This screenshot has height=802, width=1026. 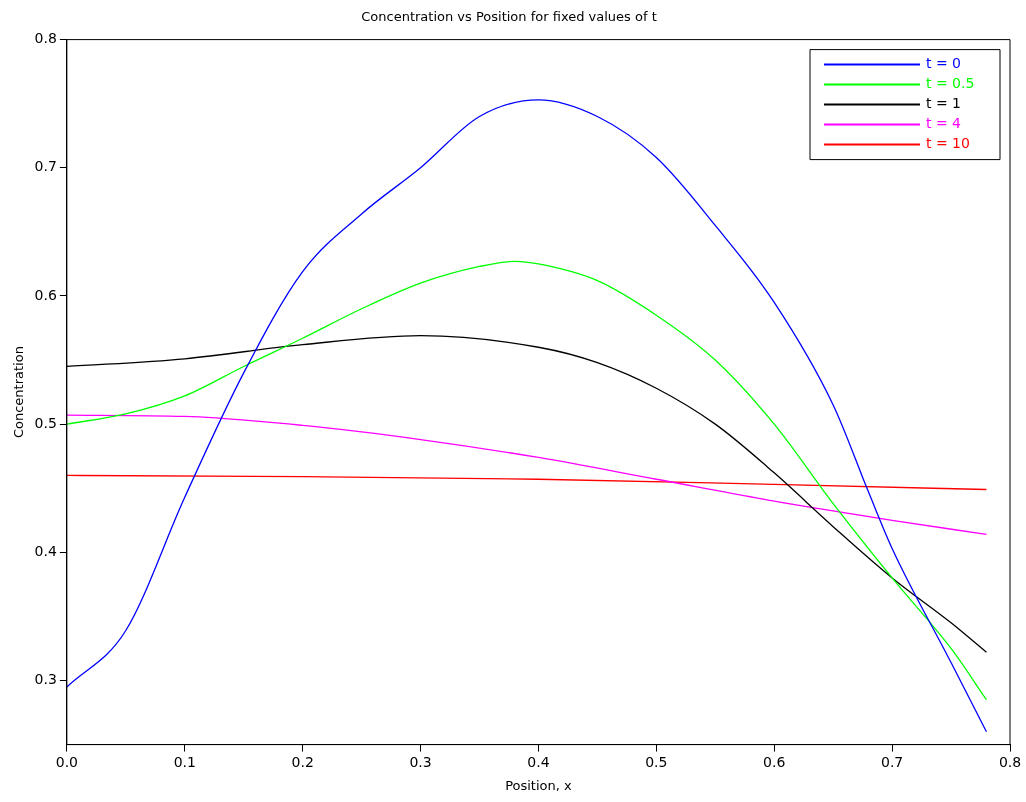 I want to click on y-tick-label: 0.4, so click(x=45, y=550).